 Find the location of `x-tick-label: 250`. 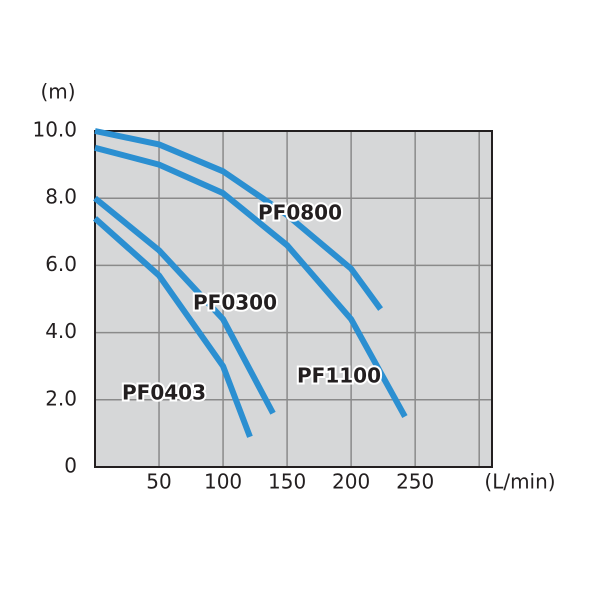

x-tick-label: 250 is located at coordinates (415, 482).